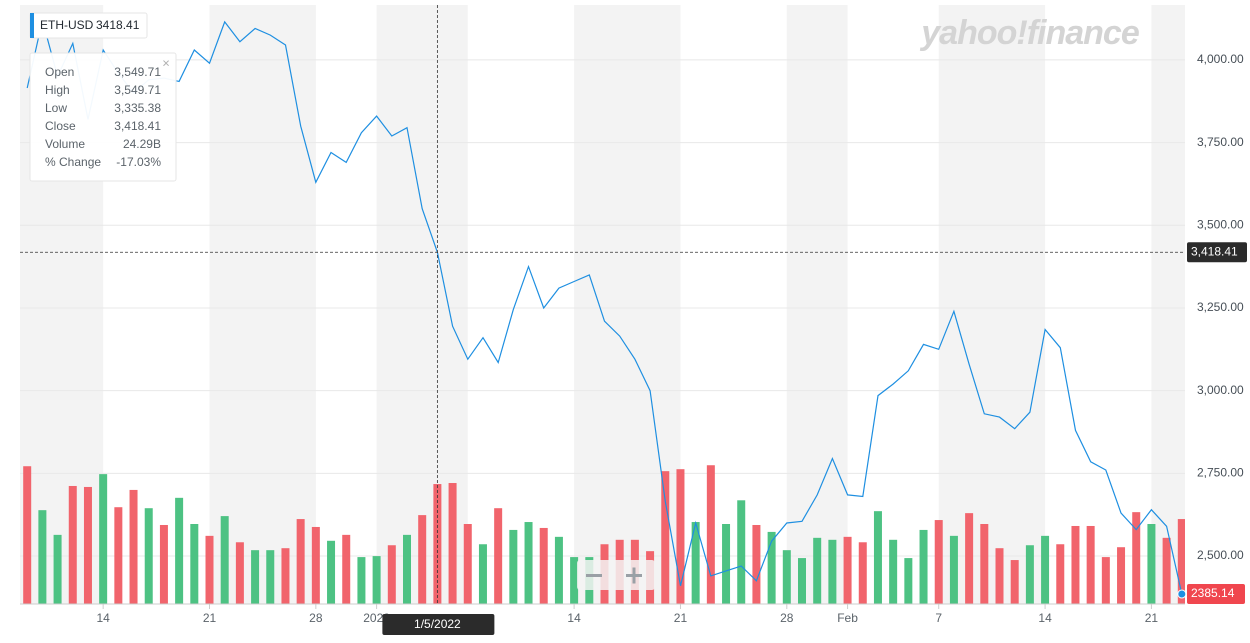  I want to click on crosshair-y-label: 3,418.41, so click(1214, 251).